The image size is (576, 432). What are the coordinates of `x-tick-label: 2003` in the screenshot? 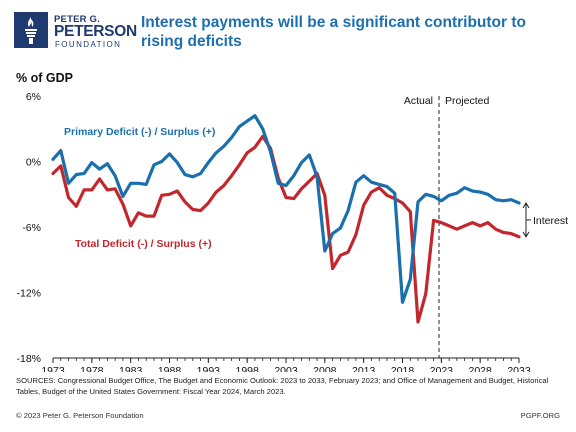 It's located at (286, 368).